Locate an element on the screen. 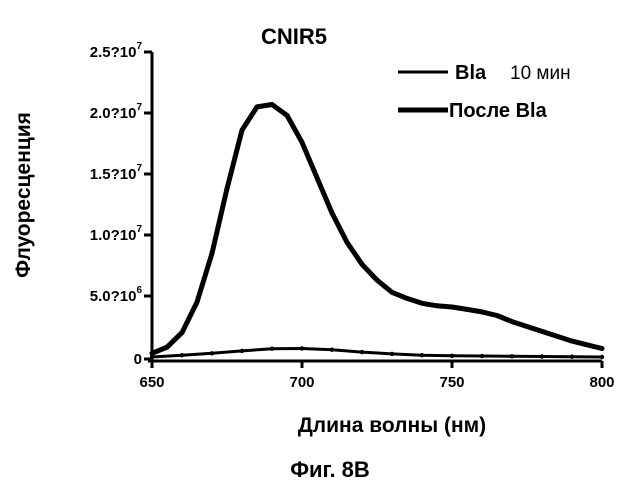 The width and height of the screenshot is (630, 500). y-tick-label: 5.0?106 is located at coordinates (116, 295).